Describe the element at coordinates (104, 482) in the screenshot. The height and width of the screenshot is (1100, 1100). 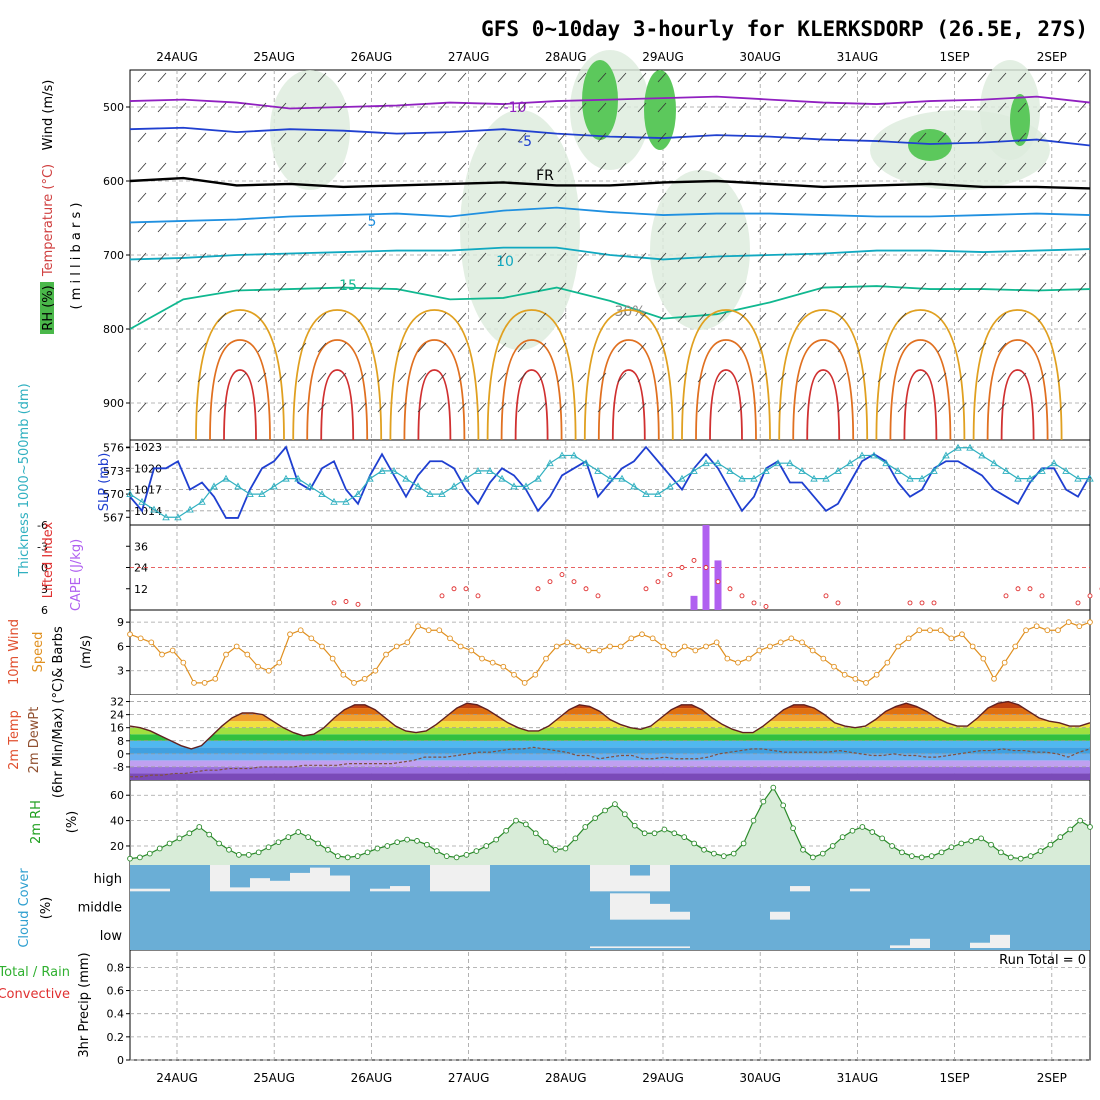
I see `y-axis-label-slp: SLP (mb)` at that location.